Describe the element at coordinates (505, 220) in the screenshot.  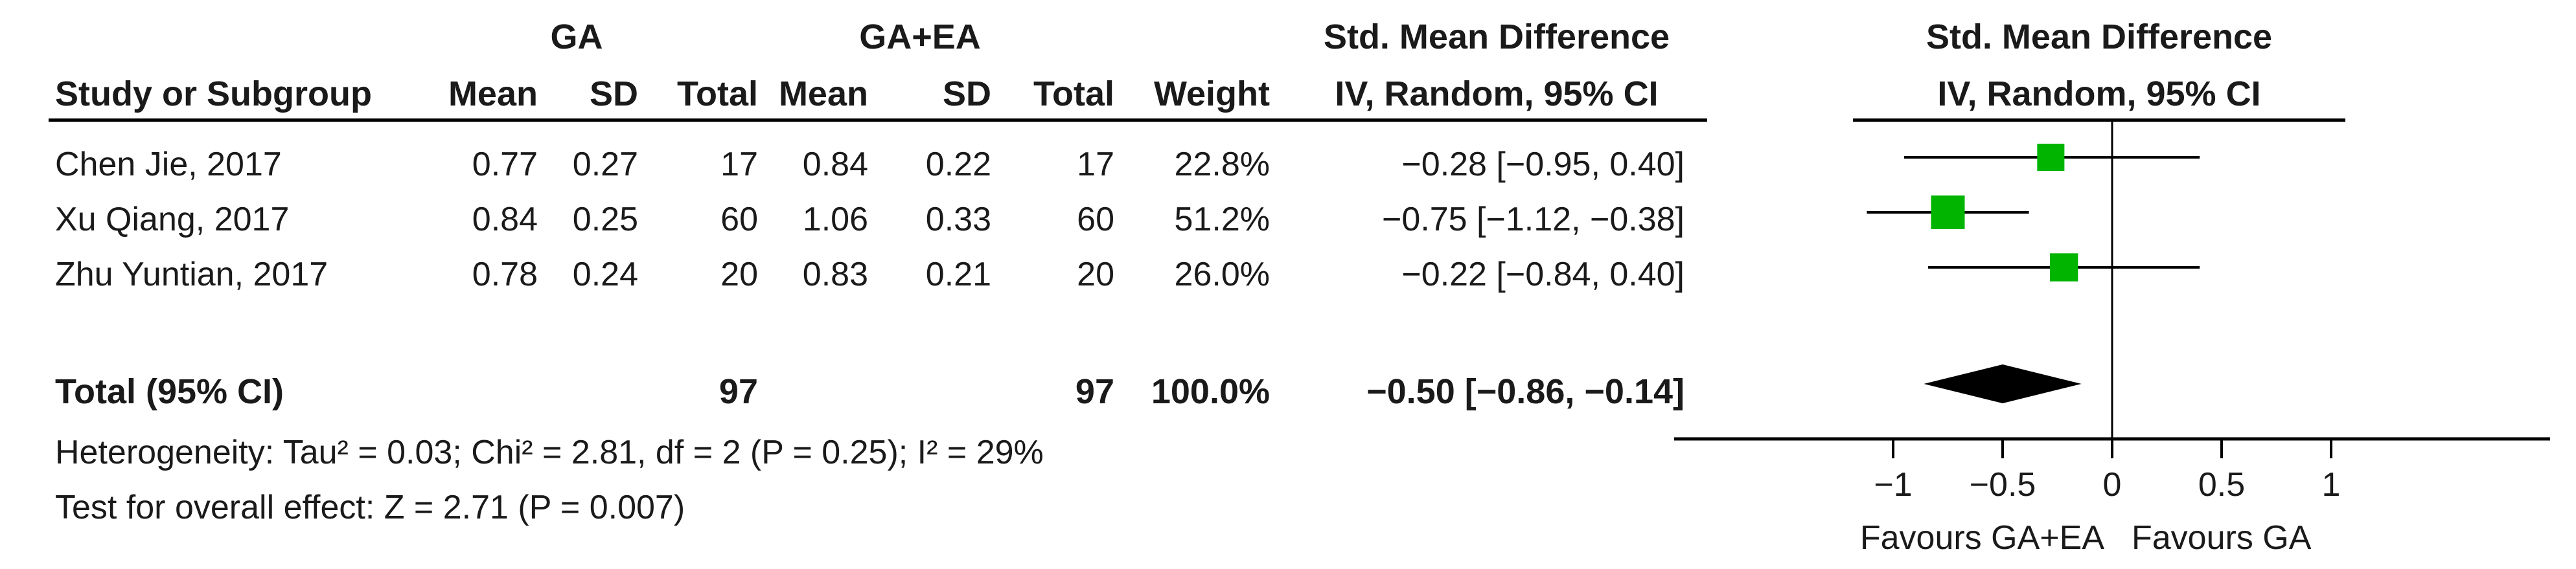
I see `mean1-value: 0.84` at that location.